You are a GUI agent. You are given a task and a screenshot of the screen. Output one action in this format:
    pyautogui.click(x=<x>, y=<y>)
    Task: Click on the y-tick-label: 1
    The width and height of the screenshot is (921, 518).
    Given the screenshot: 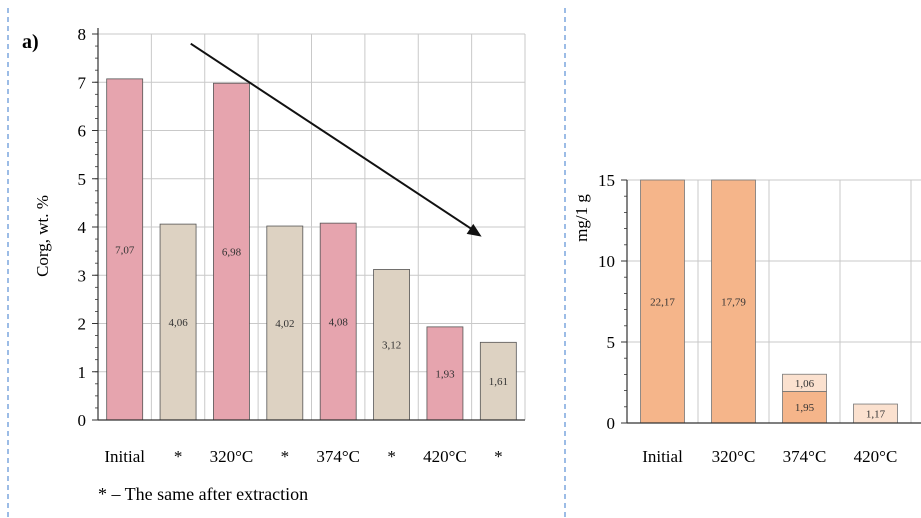 What is the action you would take?
    pyautogui.click(x=82, y=372)
    